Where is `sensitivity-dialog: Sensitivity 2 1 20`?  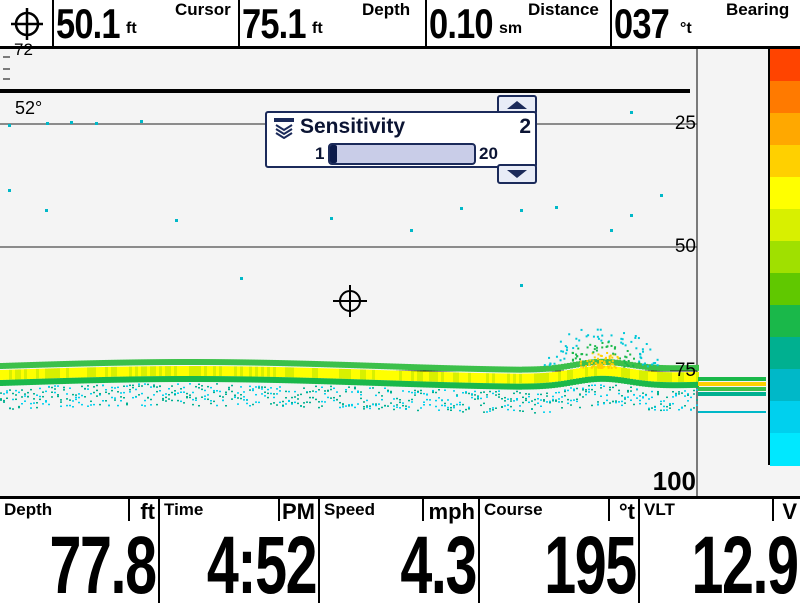 sensitivity-dialog: Sensitivity 2 1 20 is located at coordinates (401, 139).